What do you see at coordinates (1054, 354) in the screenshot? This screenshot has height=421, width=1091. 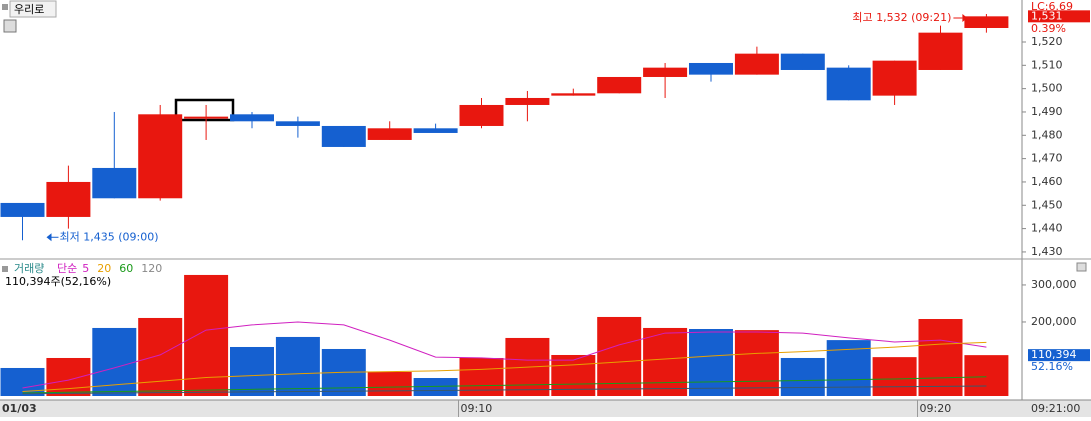 I see `last-volume-label: 110,394` at bounding box center [1054, 354].